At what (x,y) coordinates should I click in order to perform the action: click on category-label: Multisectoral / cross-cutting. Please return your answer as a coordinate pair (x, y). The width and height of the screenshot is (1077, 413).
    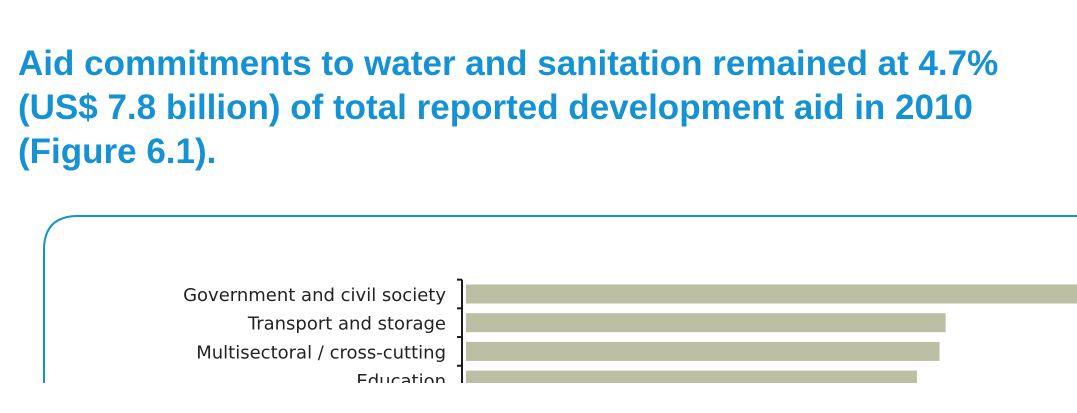
    Looking at the image, I should click on (321, 352).